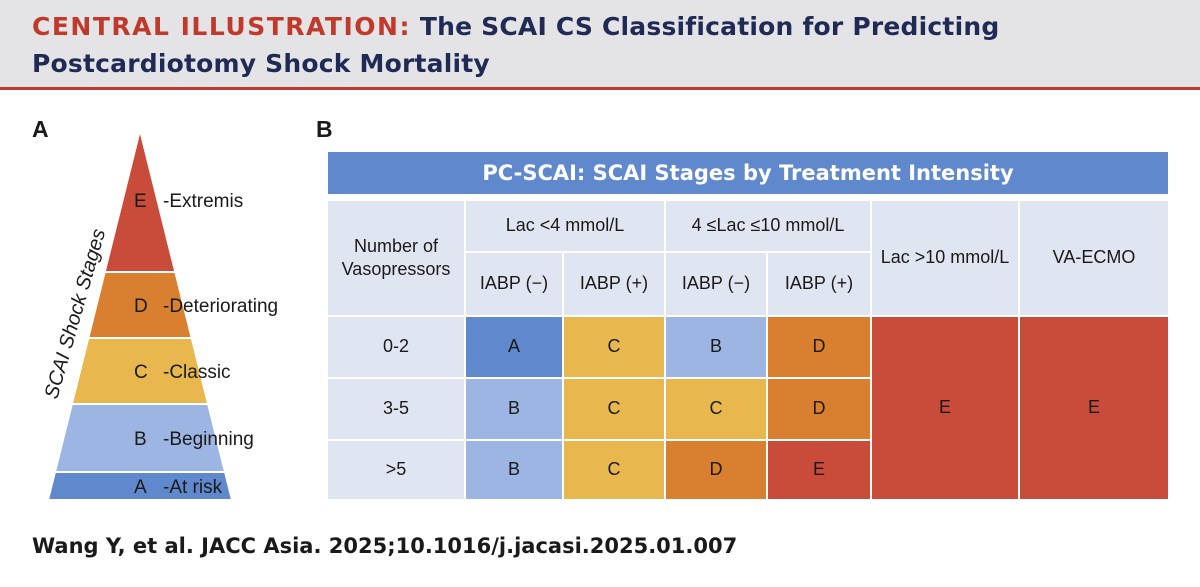  What do you see at coordinates (945, 408) in the screenshot?
I see `stage-cell-lac-high: E` at bounding box center [945, 408].